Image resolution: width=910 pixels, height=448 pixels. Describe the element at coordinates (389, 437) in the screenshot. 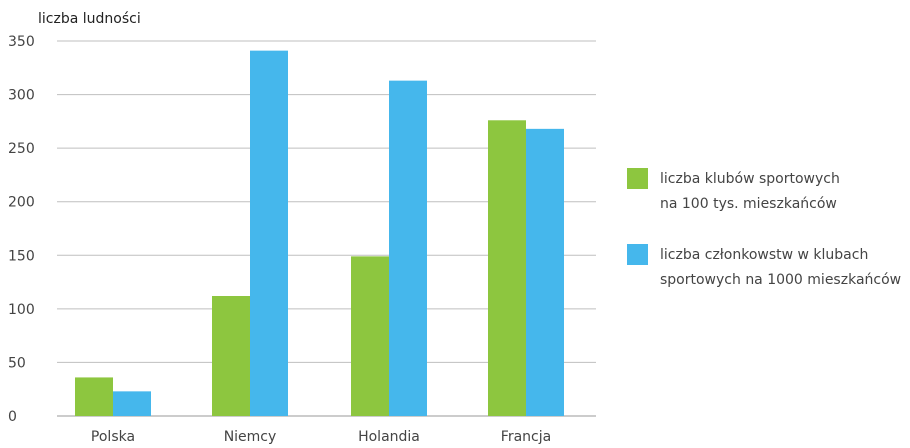

I see `x-tick-label-holandia: Holandia` at that location.